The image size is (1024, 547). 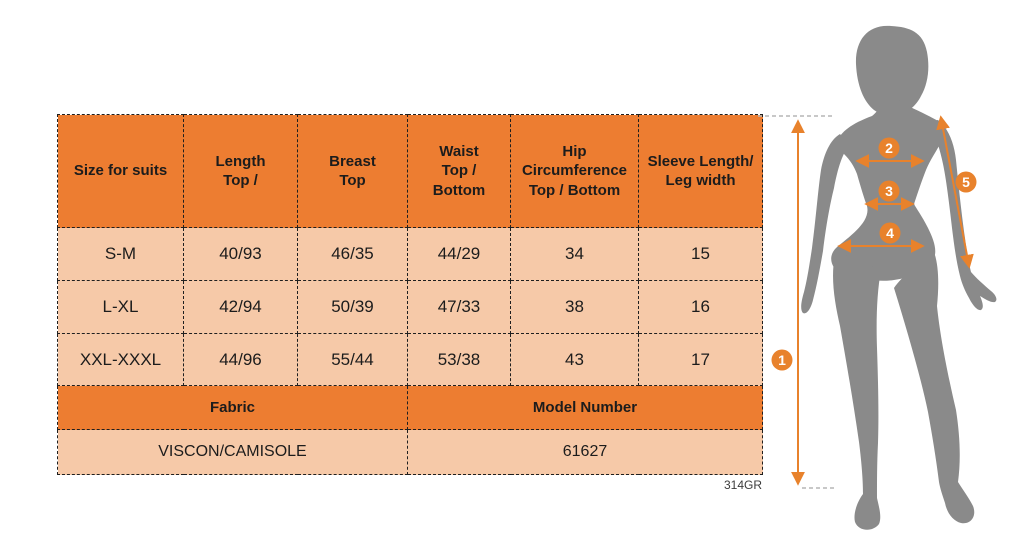 I want to click on length-value: 40/93, so click(x=240, y=254).